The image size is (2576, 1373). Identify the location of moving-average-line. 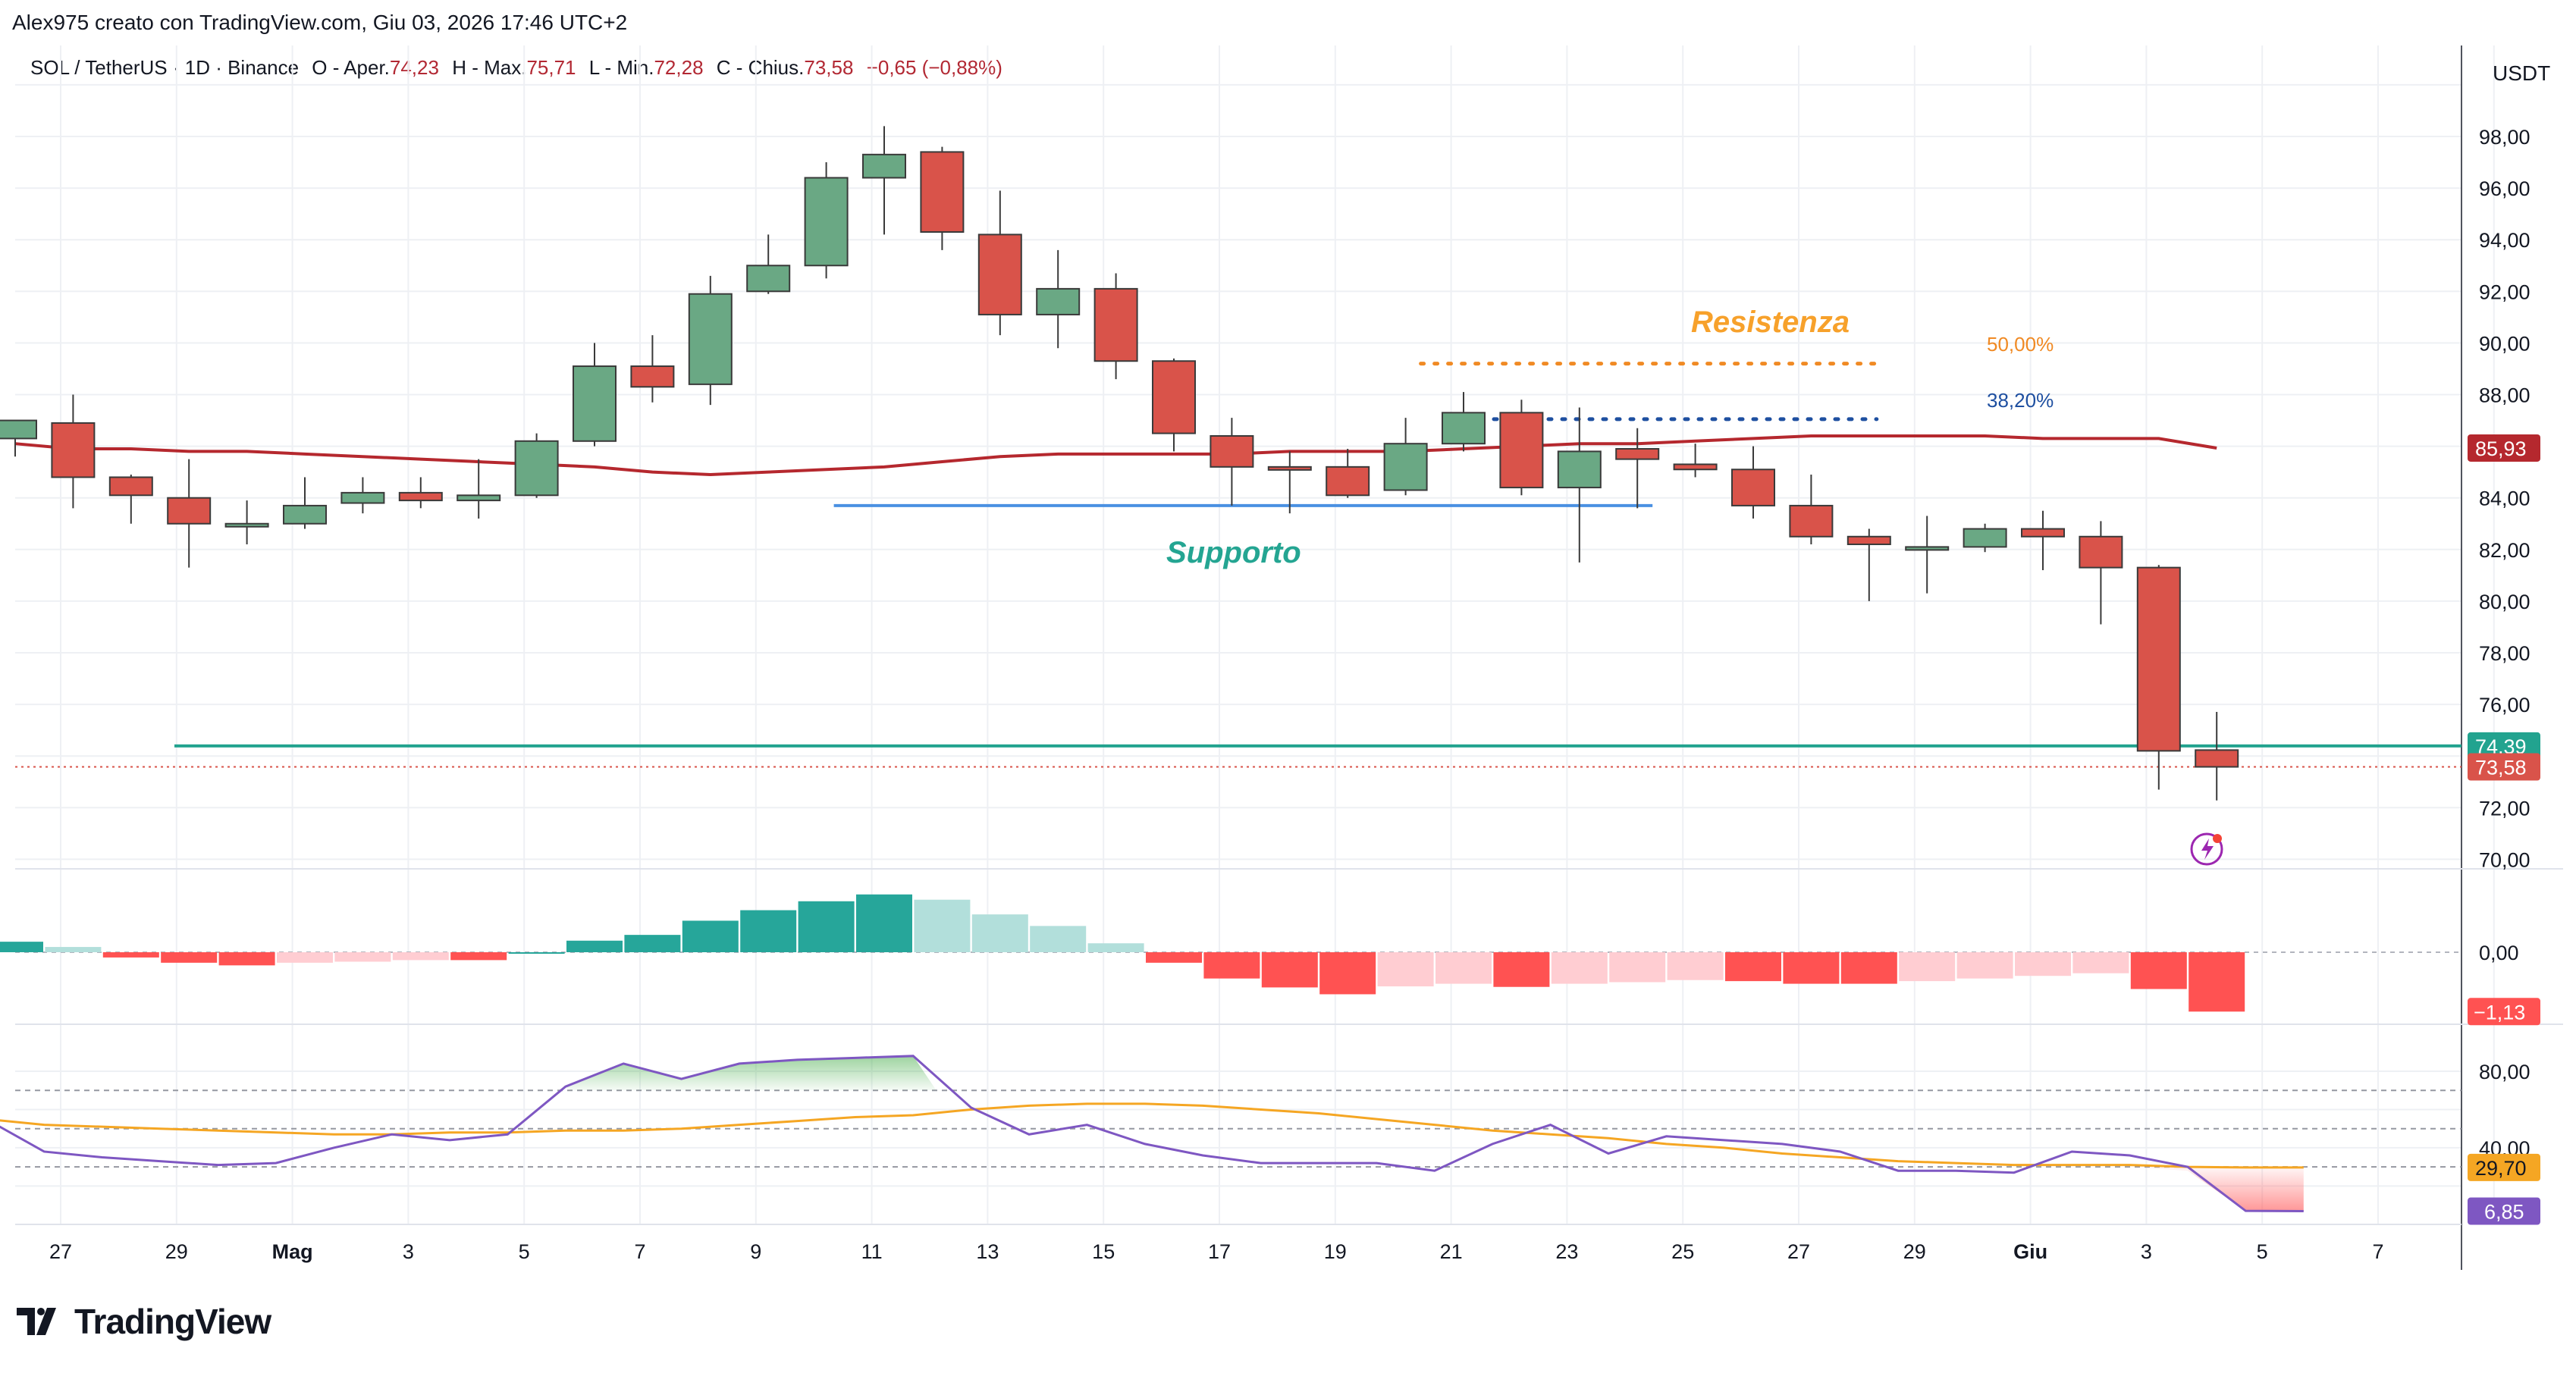
(1115, 455).